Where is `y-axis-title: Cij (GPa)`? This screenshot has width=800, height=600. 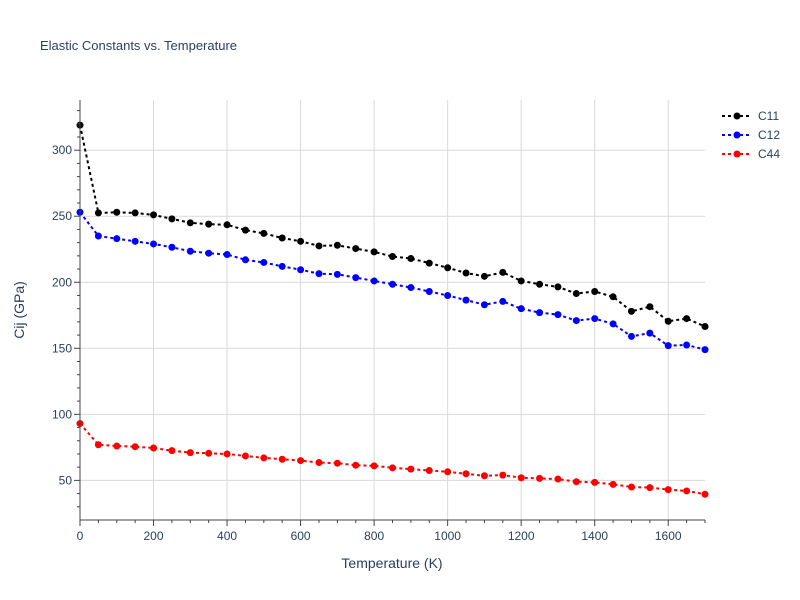 y-axis-title: Cij (GPa) is located at coordinates (19, 310).